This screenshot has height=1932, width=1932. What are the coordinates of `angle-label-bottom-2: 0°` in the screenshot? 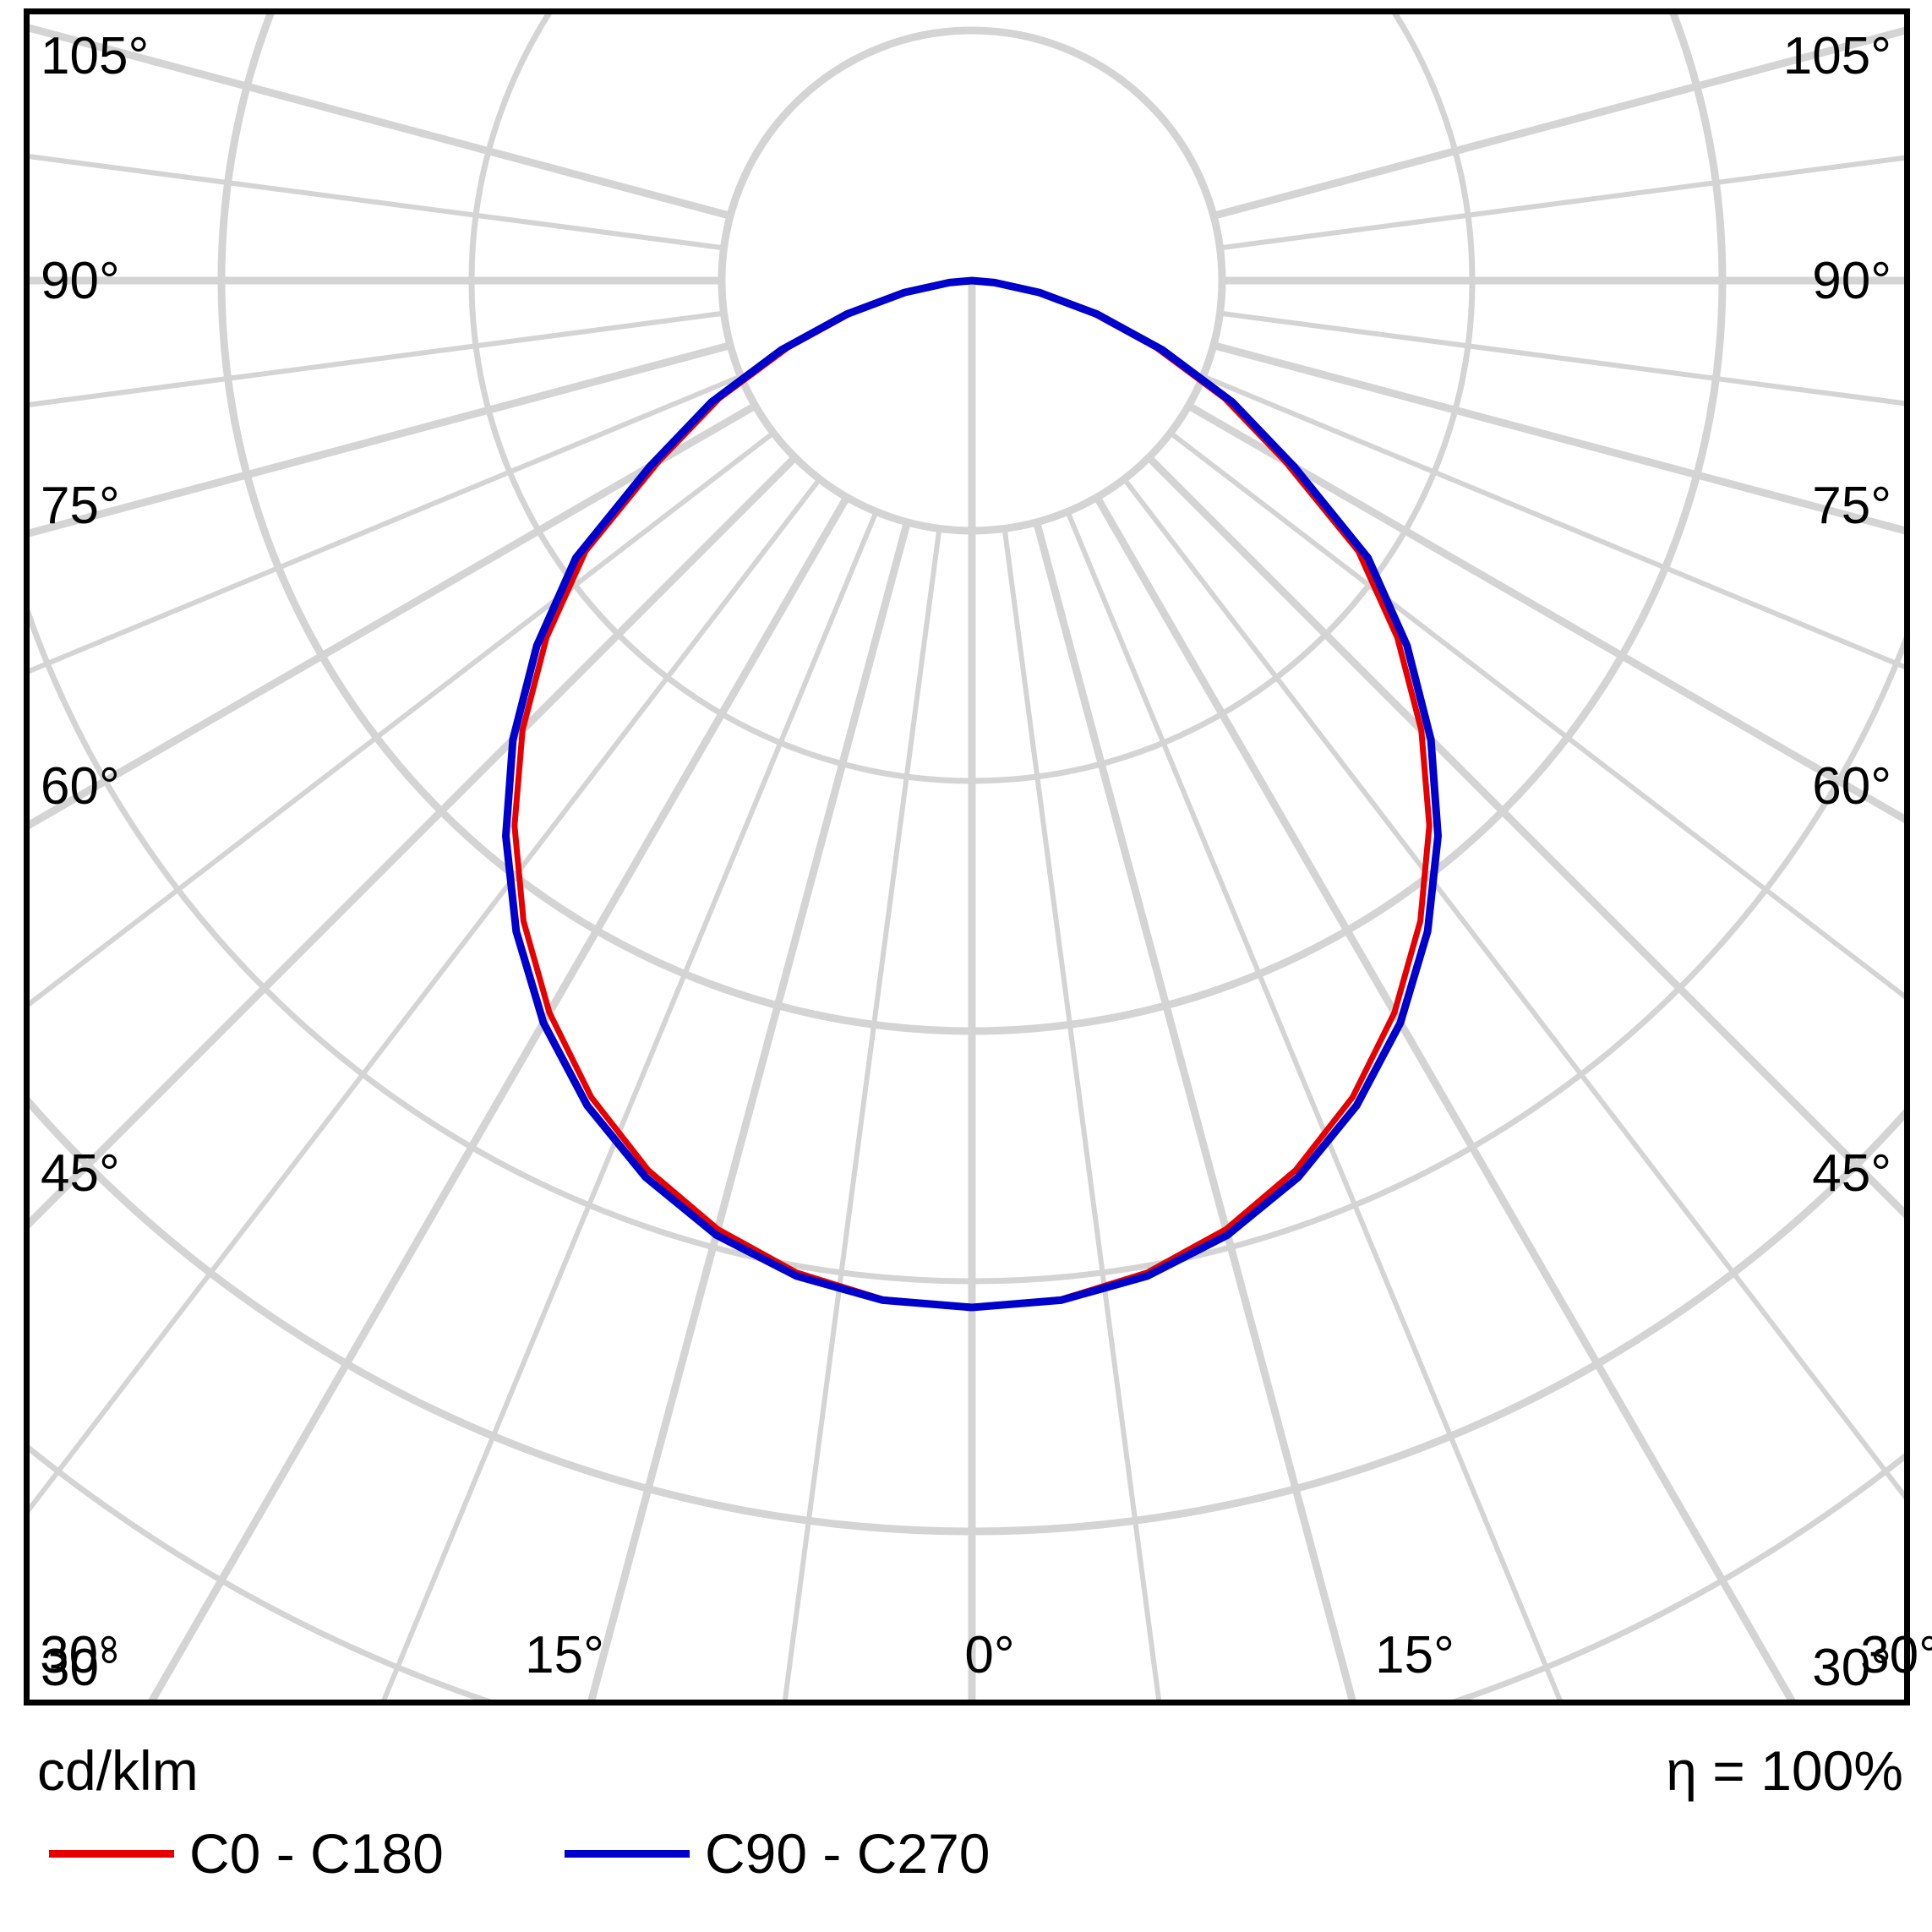 It's located at (989, 1655).